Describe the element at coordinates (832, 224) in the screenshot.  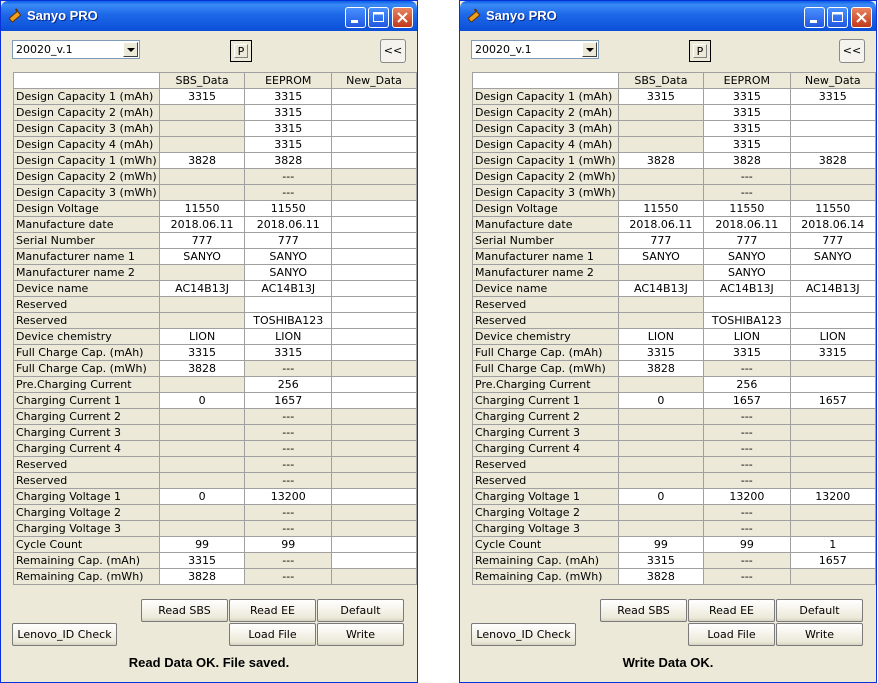
I see `new-data-cell: 2018.06.14` at that location.